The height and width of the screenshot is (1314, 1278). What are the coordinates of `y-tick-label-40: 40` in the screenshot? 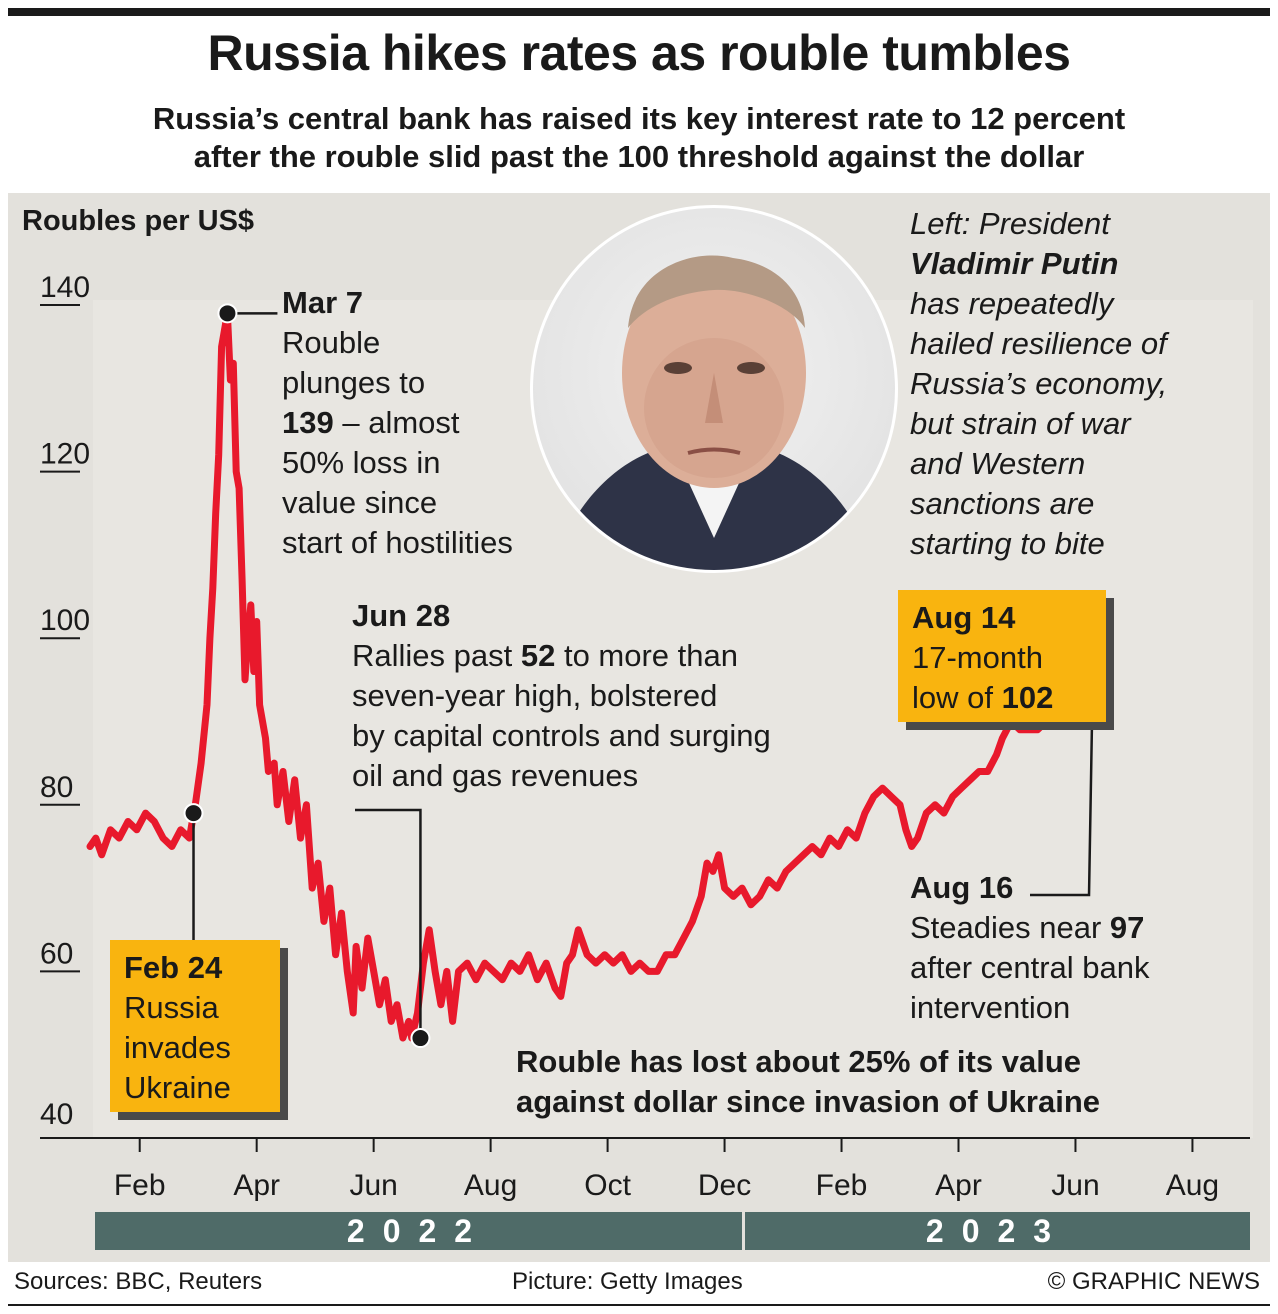 It's located at (56, 1114).